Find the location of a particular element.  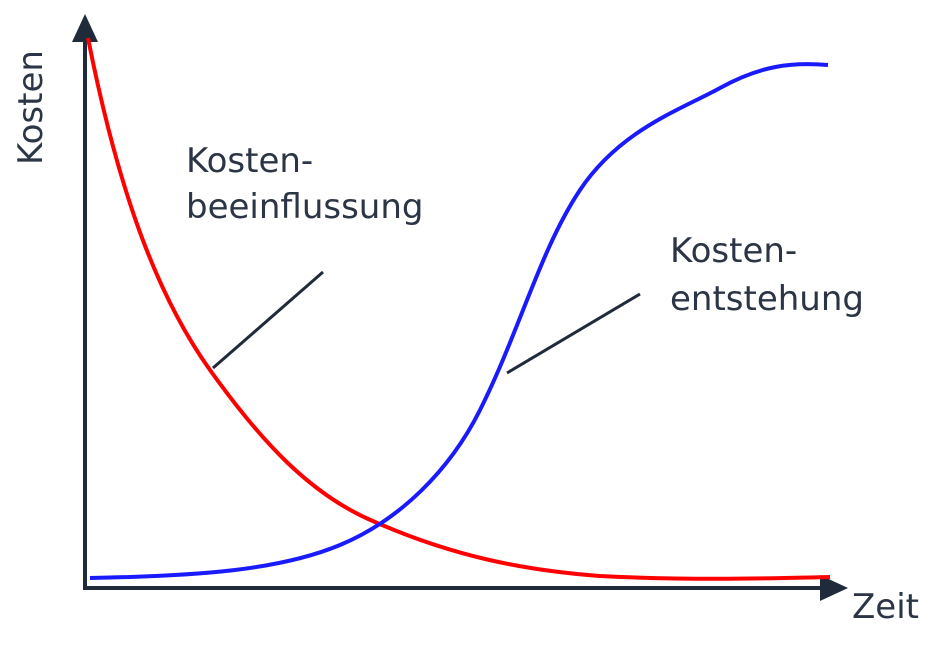

cost-influence-label-line1: Kosten- is located at coordinates (249, 161).